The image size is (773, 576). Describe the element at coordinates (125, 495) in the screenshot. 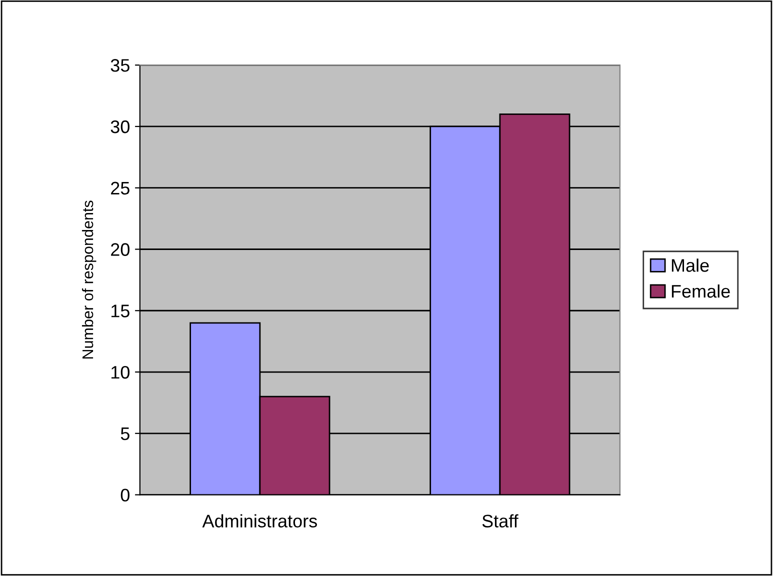

I see `y-tick-label: 0` at that location.